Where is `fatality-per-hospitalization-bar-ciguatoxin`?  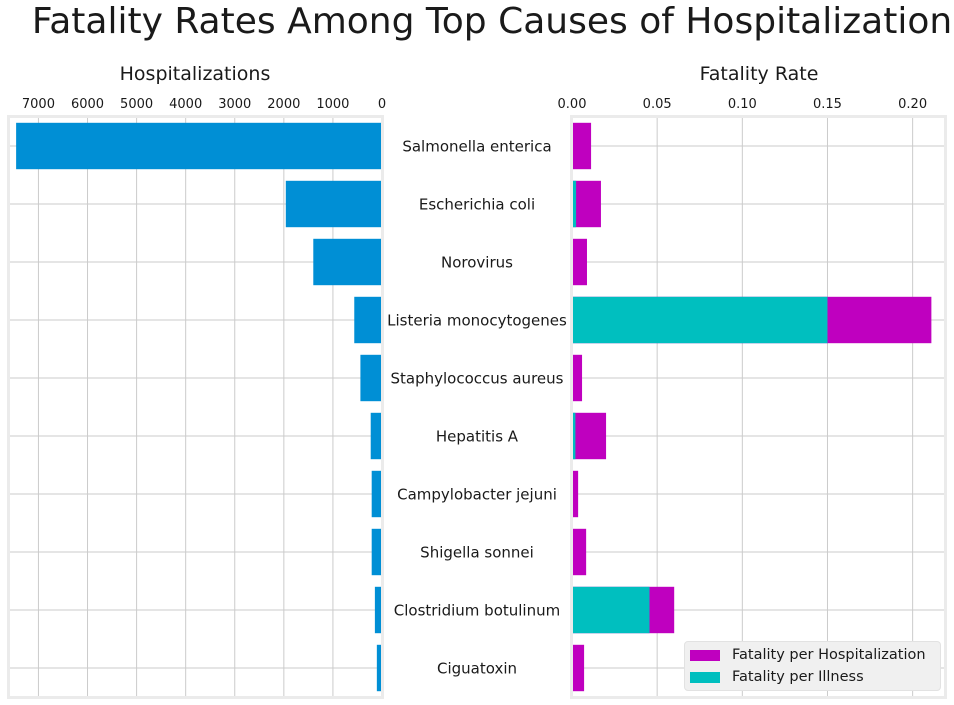 fatality-per-hospitalization-bar-ciguatoxin is located at coordinates (578, 668).